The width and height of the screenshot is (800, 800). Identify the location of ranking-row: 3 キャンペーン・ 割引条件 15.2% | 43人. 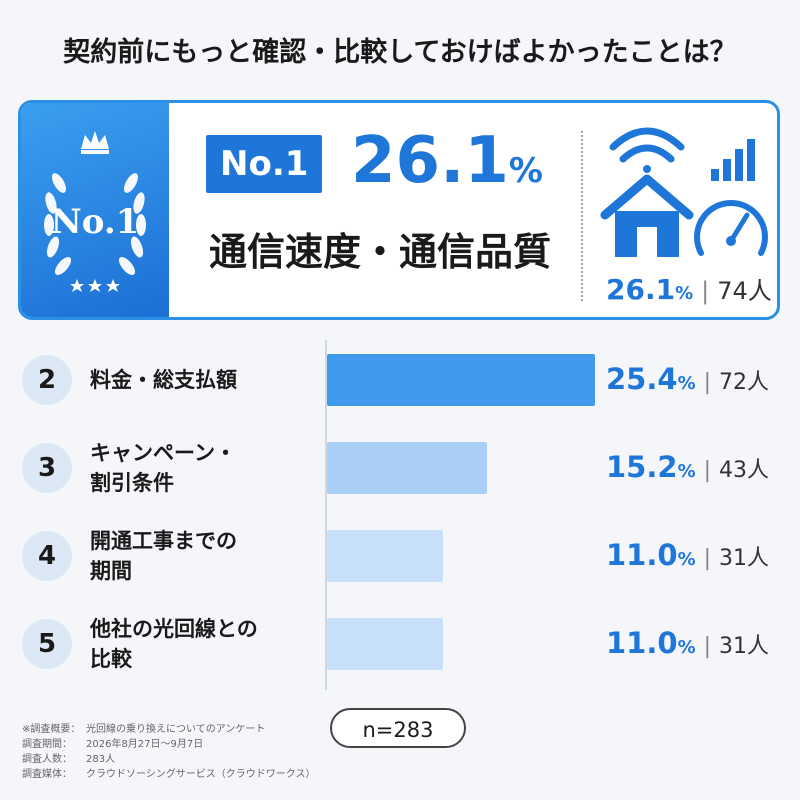
(400, 468).